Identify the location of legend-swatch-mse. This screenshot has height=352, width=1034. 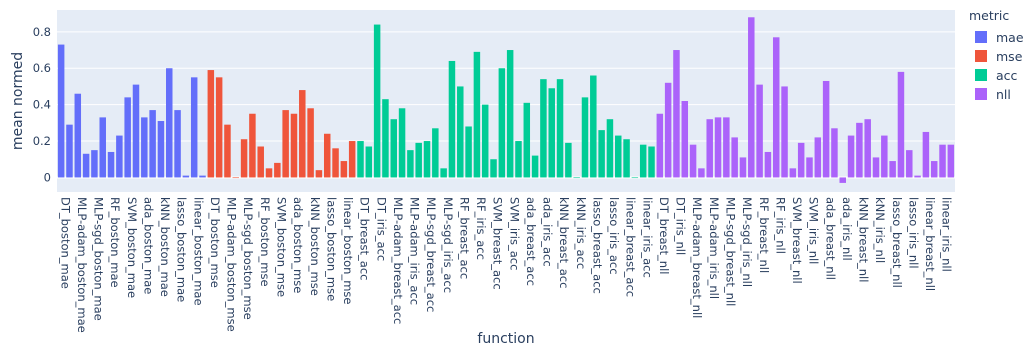
(981, 56).